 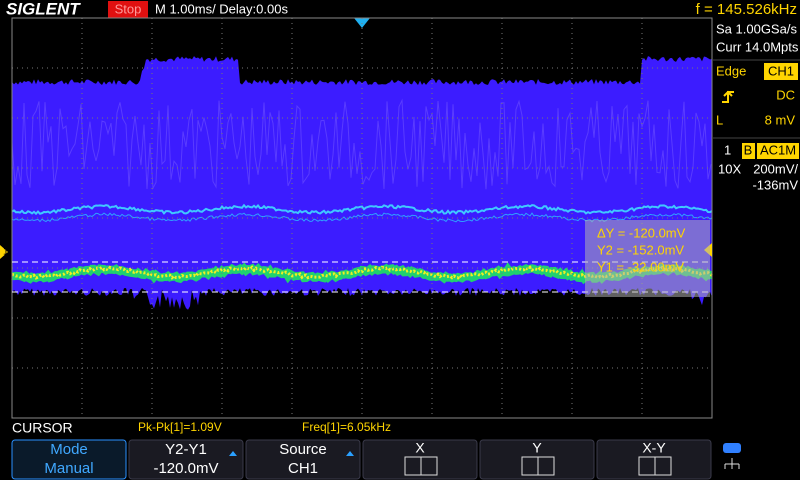 I want to click on trigger-level-label: L, so click(x=719, y=119).